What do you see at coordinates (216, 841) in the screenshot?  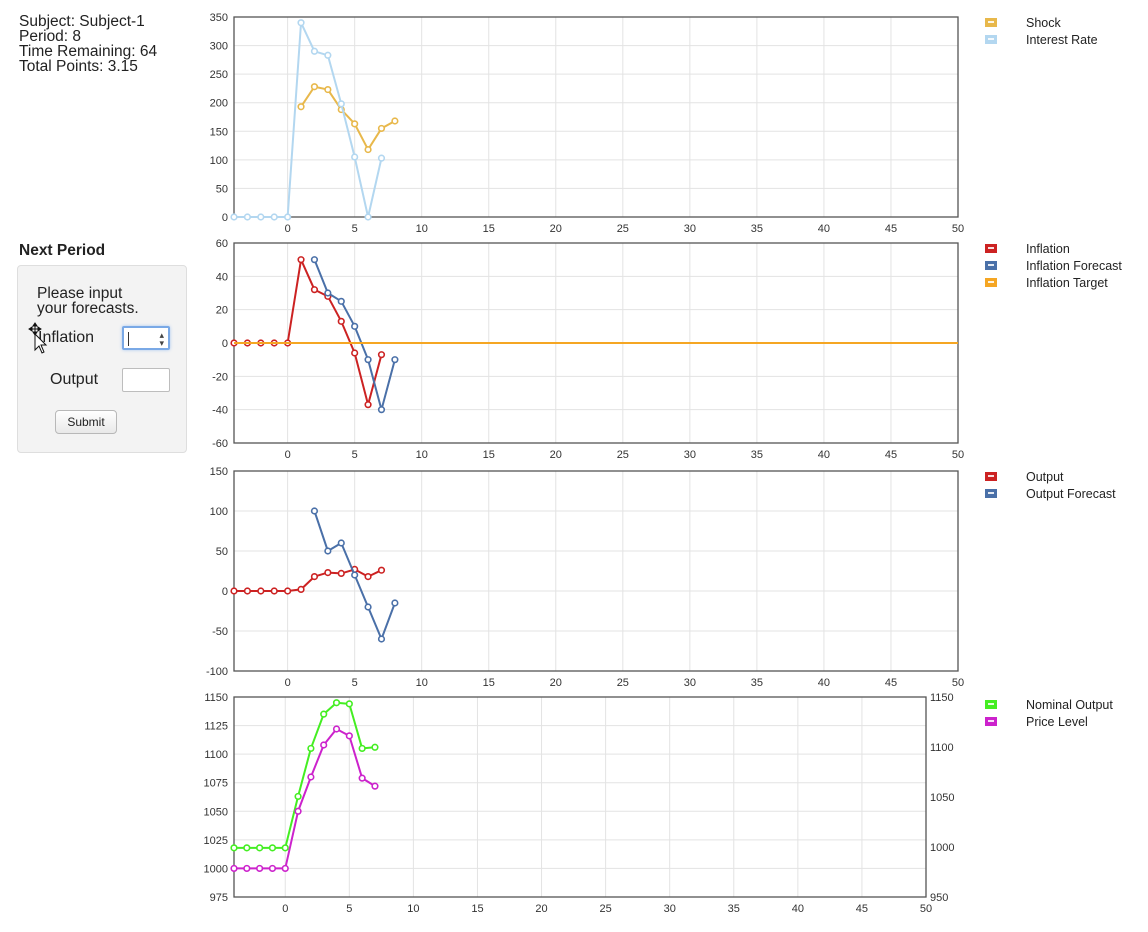 I see `y-tick-label: 1025` at bounding box center [216, 841].